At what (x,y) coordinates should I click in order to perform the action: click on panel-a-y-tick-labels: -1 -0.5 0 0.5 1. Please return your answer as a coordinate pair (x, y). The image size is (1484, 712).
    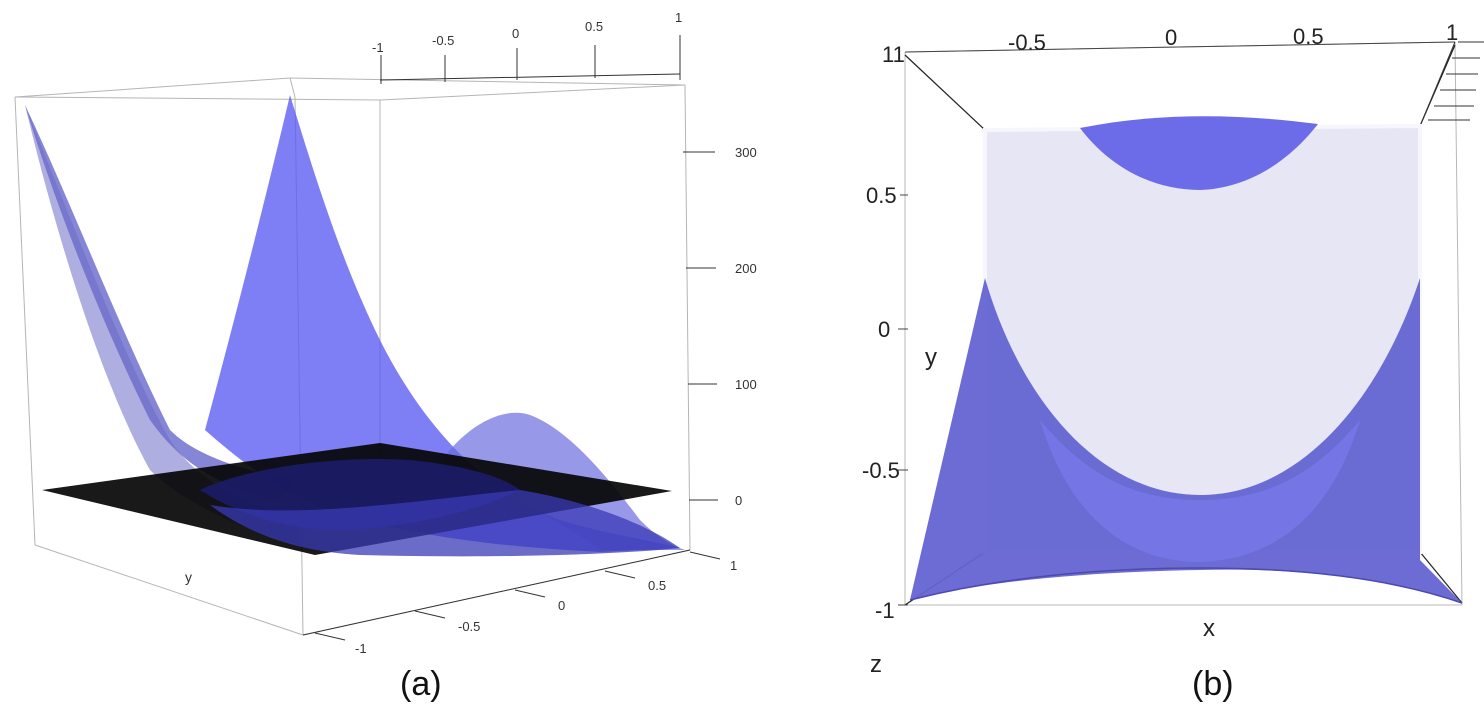
    Looking at the image, I should click on (546, 607).